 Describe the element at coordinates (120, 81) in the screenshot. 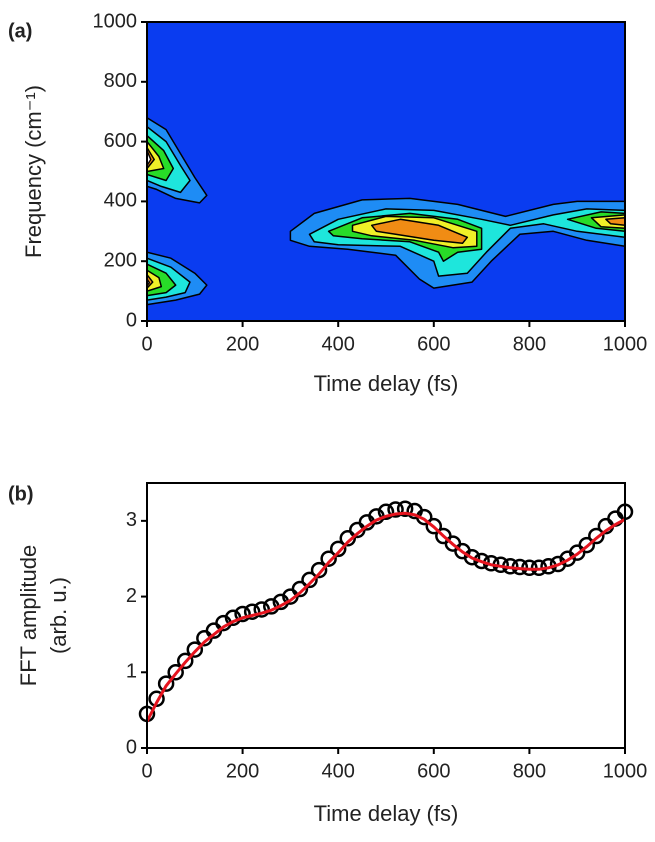

I see `y-tick-label: 800` at that location.